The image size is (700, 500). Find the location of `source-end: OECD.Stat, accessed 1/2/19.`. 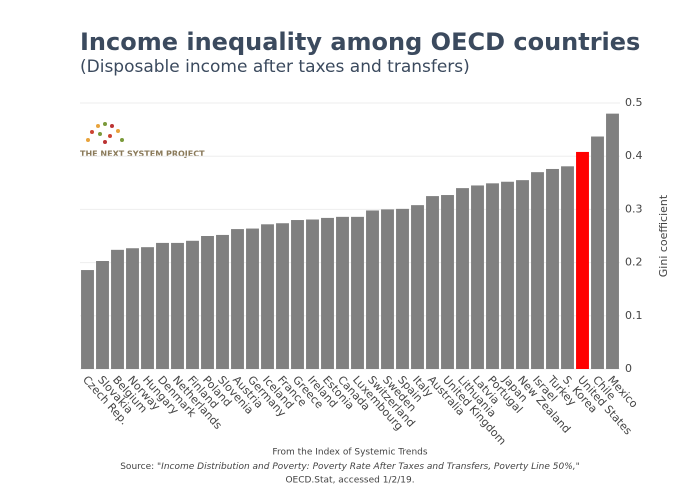

source-end: OECD.Stat, accessed 1/2/19. is located at coordinates (349, 481).